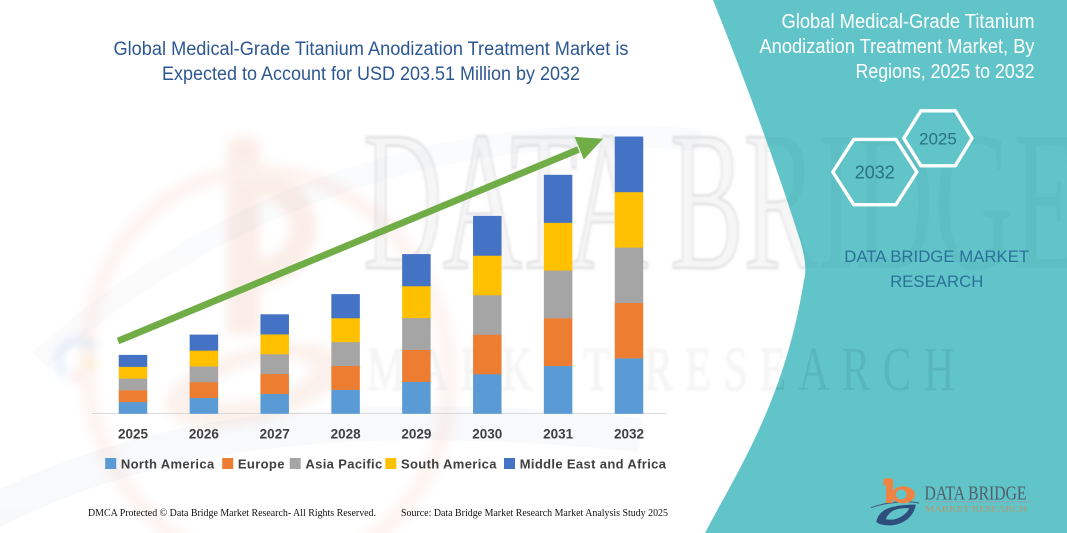  Describe the element at coordinates (346, 434) in the screenshot. I see `svg-text: 2028` at that location.